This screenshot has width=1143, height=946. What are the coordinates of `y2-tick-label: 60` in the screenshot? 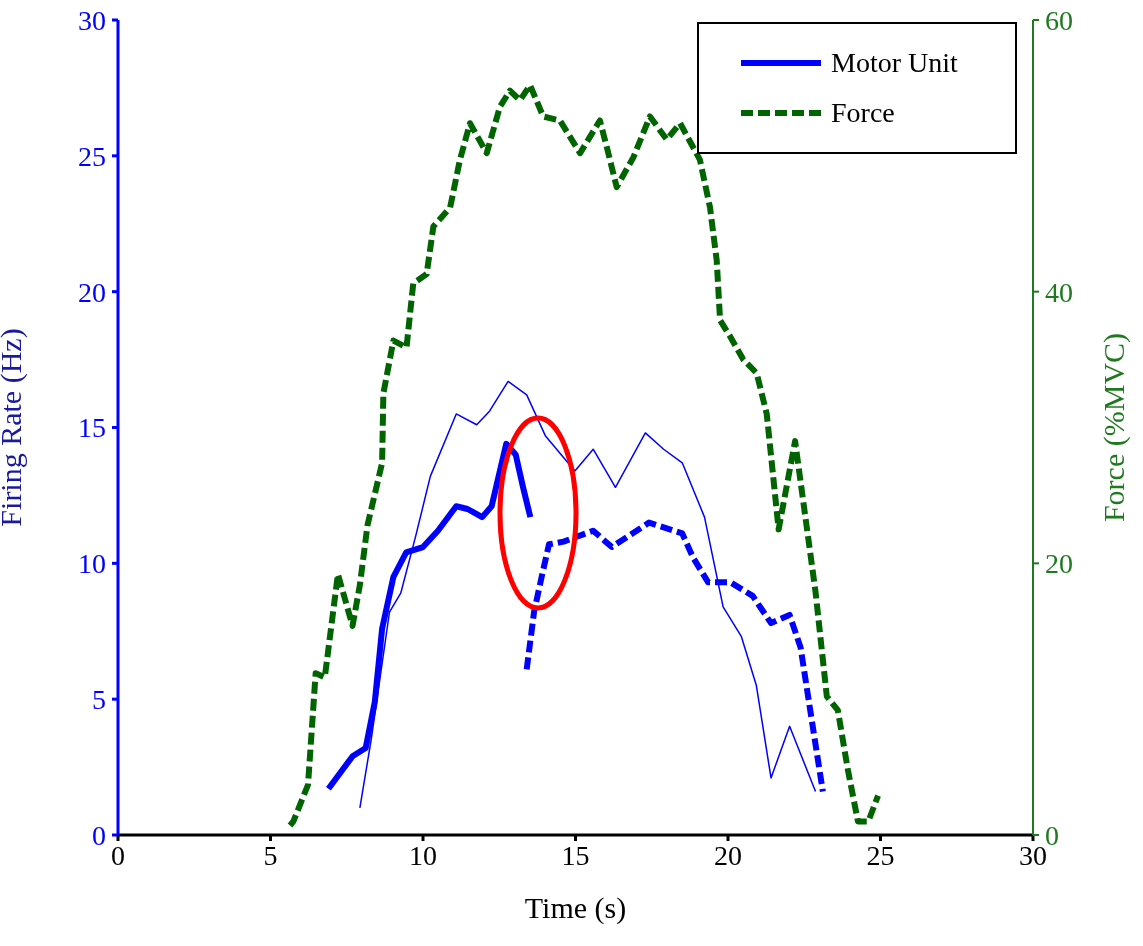 It's located at (1059, 20).